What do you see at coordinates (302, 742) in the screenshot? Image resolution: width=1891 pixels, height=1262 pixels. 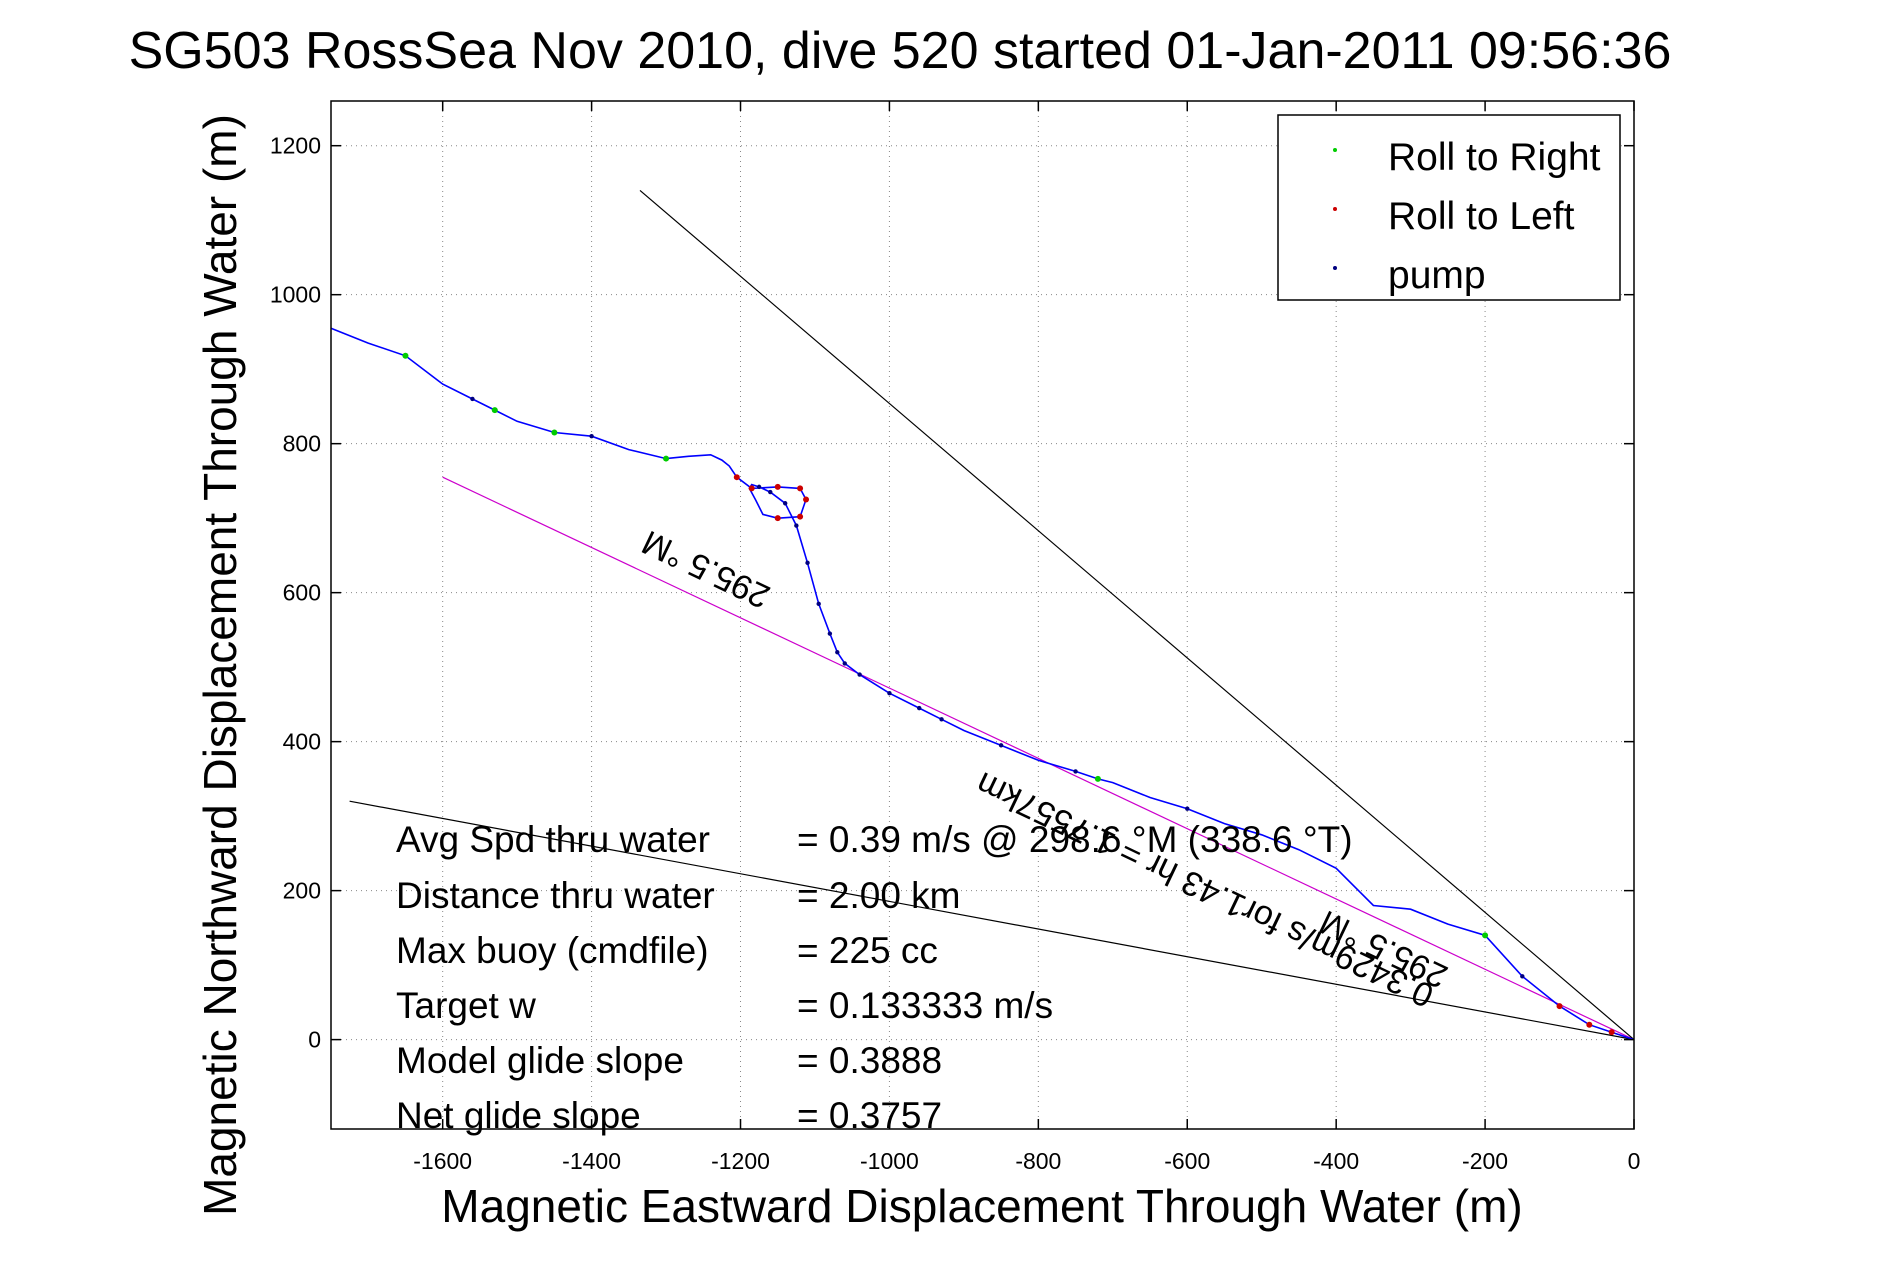 I see `y-tick-label: 400` at bounding box center [302, 742].